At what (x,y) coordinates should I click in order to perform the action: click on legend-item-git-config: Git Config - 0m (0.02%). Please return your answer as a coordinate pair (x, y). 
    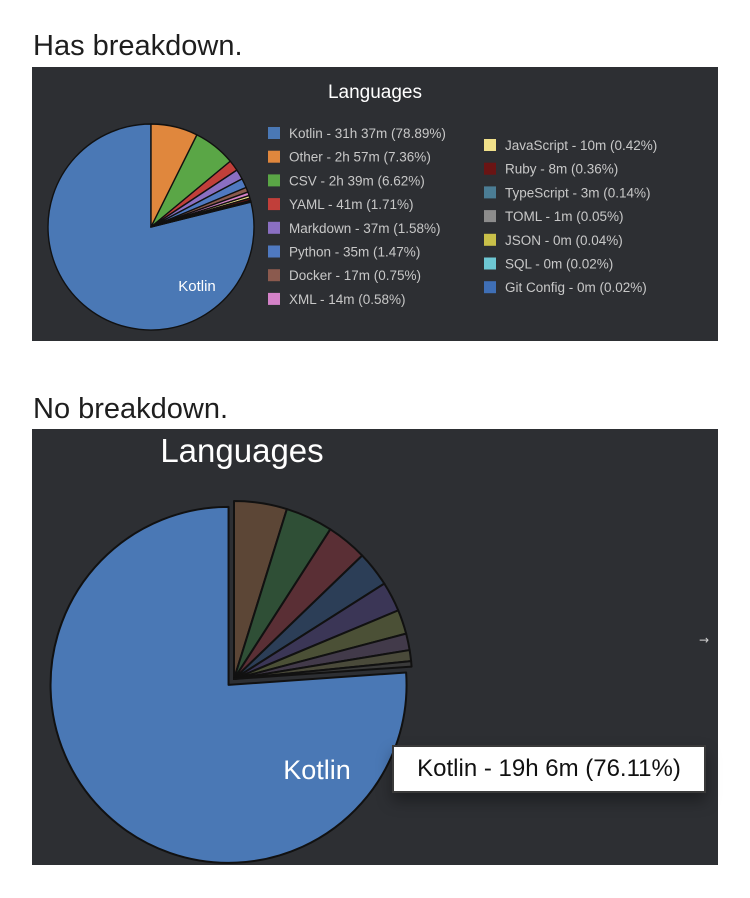
    Looking at the image, I should click on (565, 287).